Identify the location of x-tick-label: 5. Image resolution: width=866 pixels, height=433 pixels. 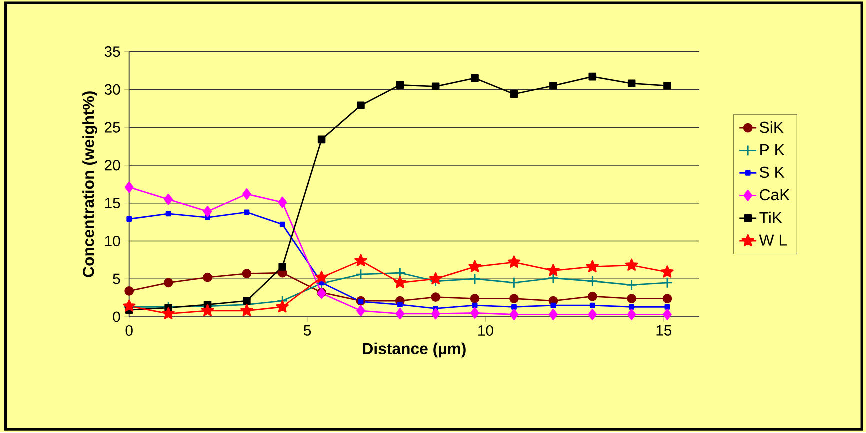
(308, 331).